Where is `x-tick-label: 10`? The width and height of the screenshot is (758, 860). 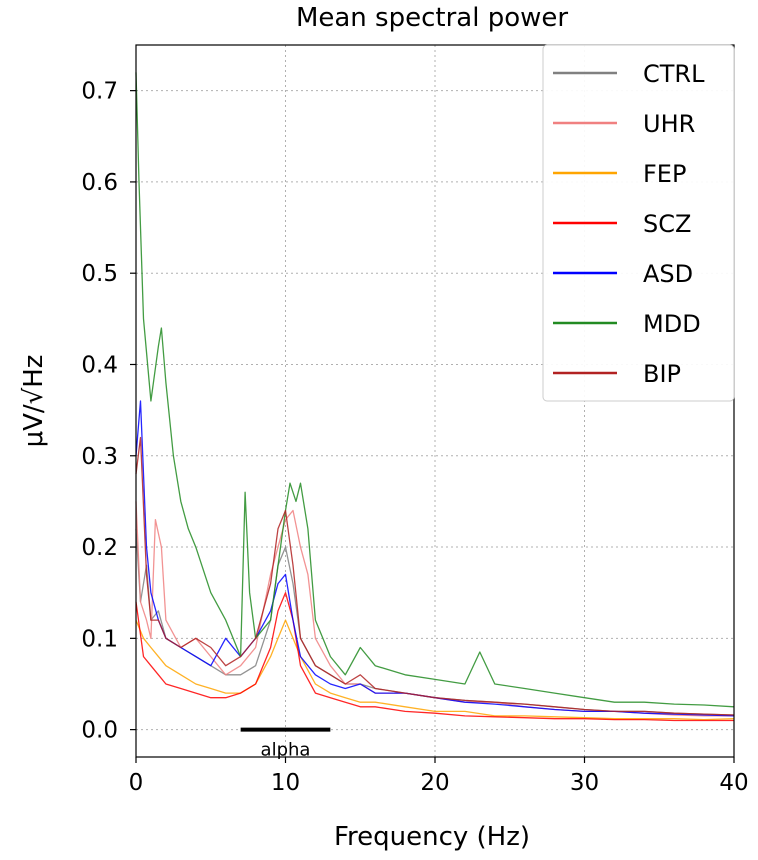 x-tick-label: 10 is located at coordinates (285, 783).